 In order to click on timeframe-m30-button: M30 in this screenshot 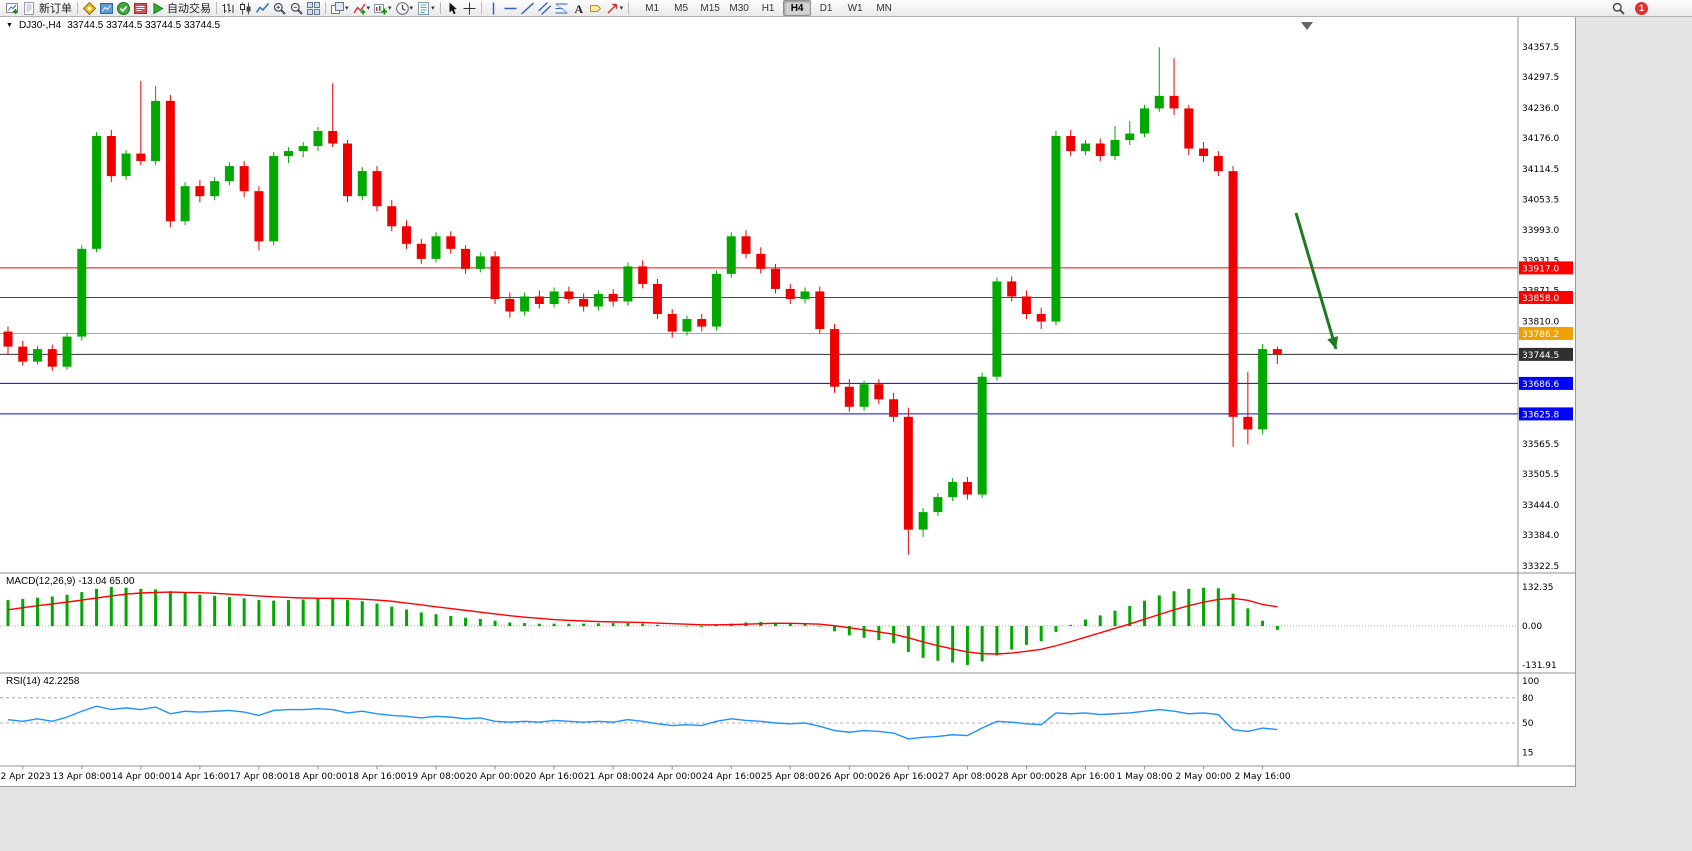, I will do `click(739, 8)`.